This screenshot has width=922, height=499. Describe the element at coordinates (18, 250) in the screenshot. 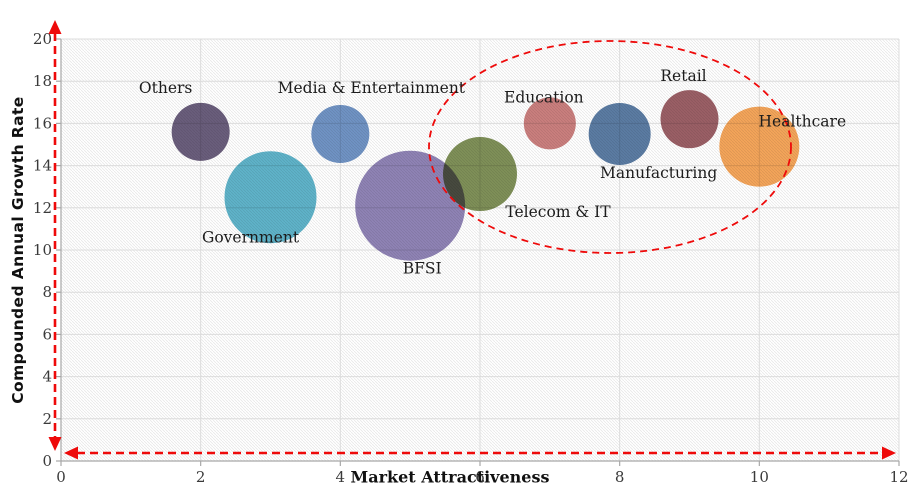

I see `y-axis-title: Compounded Annual Growth Rate` at that location.